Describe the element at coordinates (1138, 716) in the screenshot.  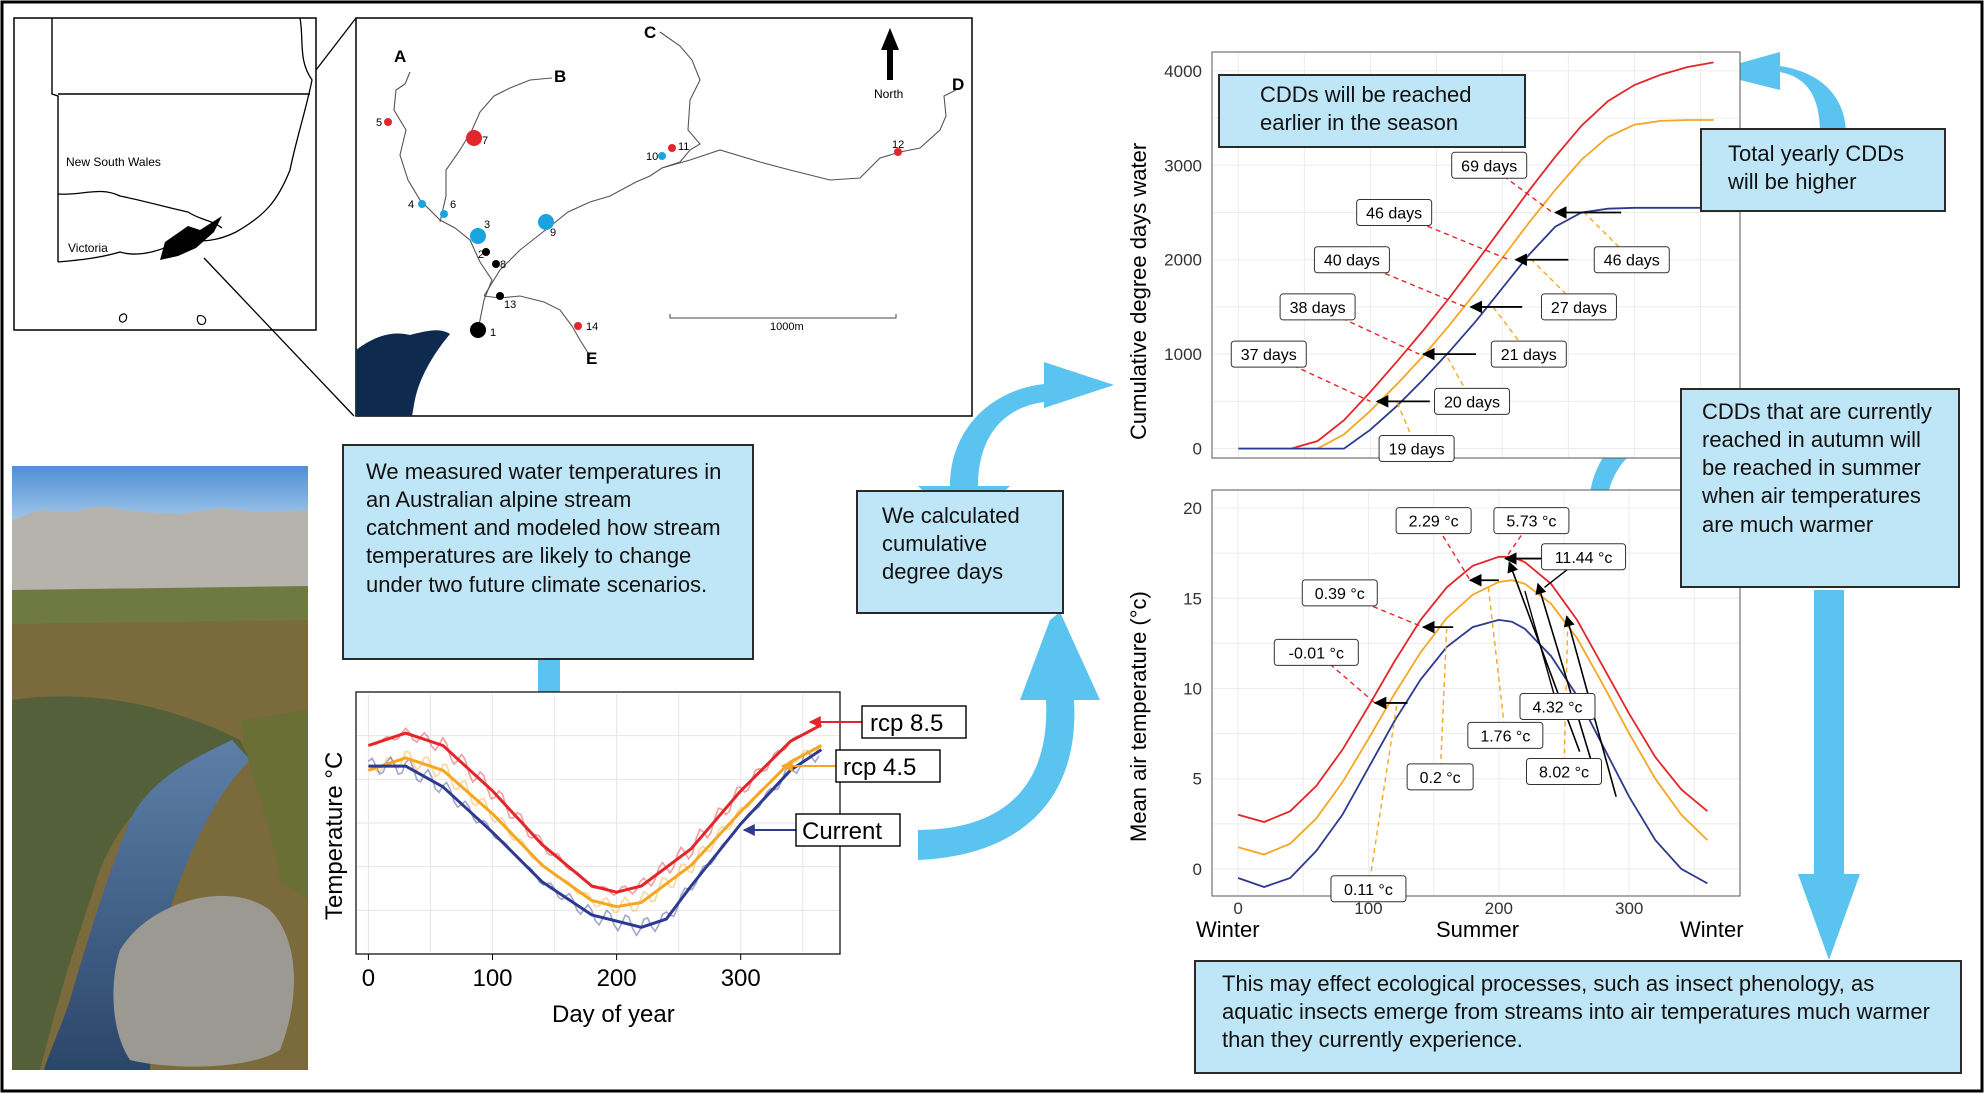
I see `y-axis-label: Mean air temperature (°c)` at that location.